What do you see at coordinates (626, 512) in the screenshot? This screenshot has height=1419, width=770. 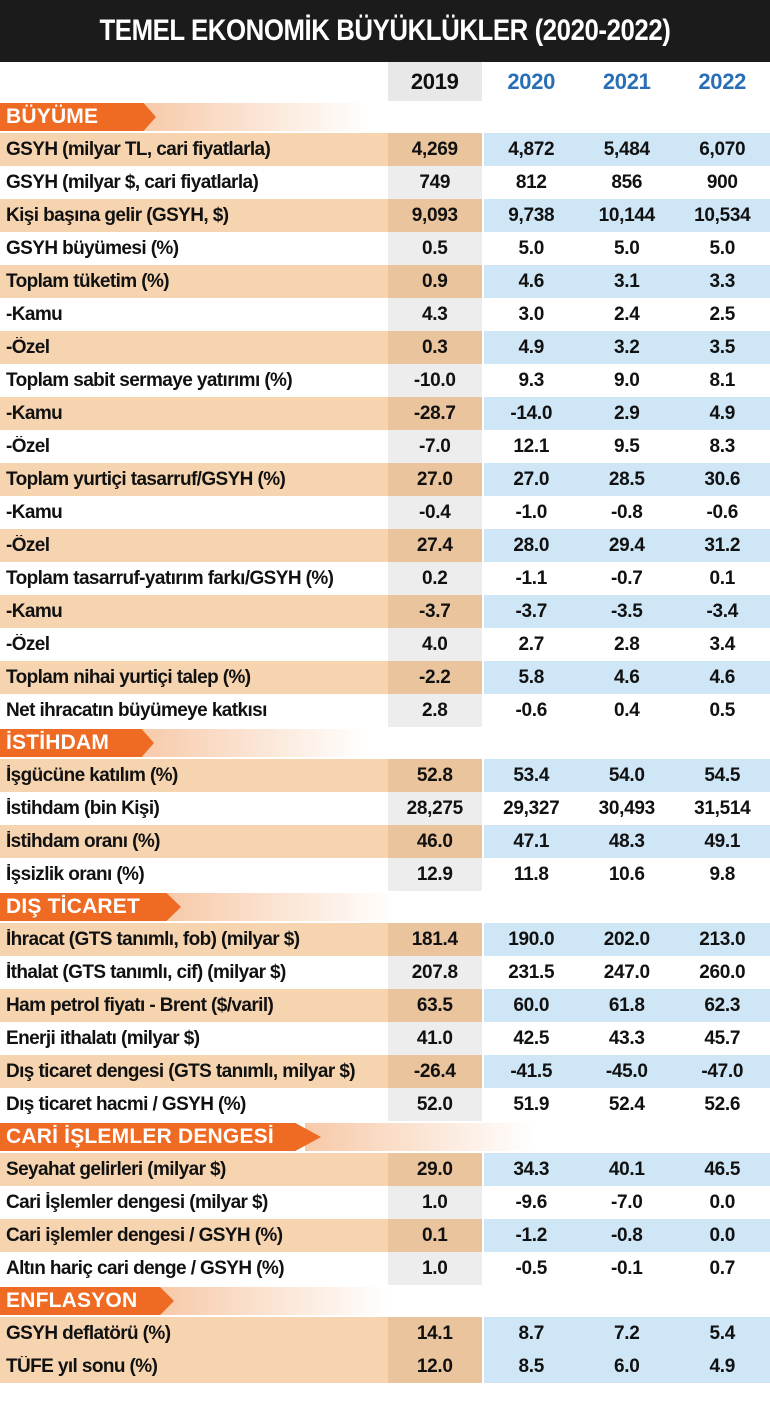 I see `cell-2021: -0.8` at bounding box center [626, 512].